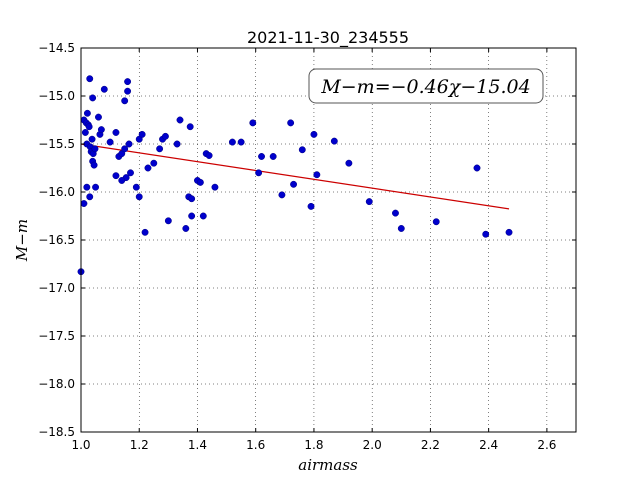 This screenshot has height=480, width=640. What do you see at coordinates (56, 384) in the screenshot?
I see `y-tick-label: −18.0` at bounding box center [56, 384].